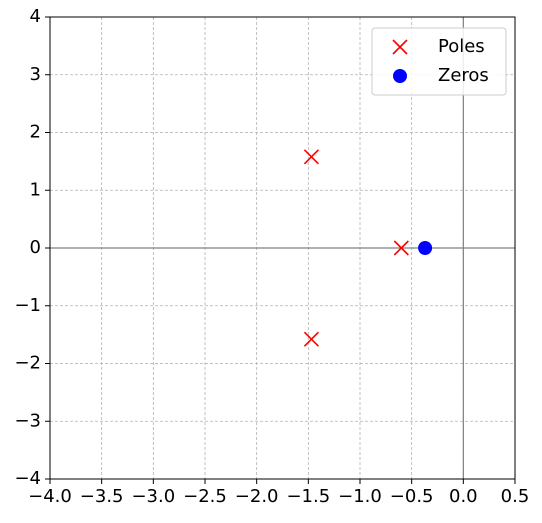 Image resolution: width=542 pixels, height=523 pixels. Describe the element at coordinates (27, 305) in the screenshot. I see `y-tick-label: −1` at that location.